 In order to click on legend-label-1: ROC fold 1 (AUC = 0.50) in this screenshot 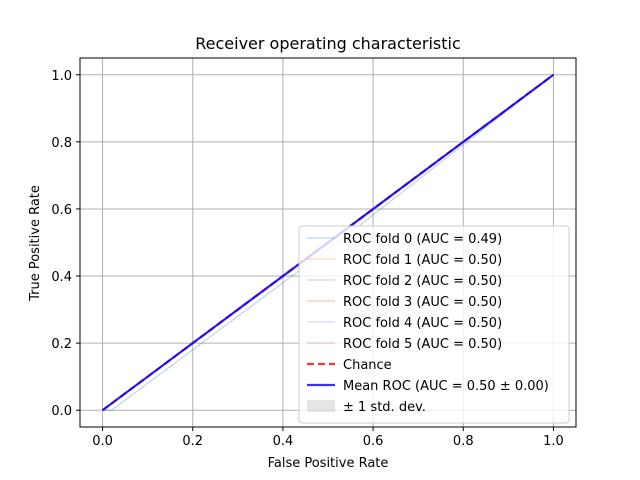, I will do `click(422, 260)`.